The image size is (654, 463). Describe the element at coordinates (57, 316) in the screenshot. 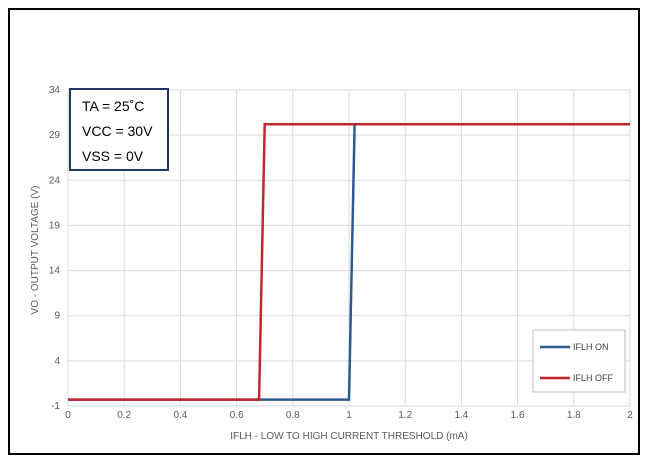

I see `y-tick-label: 9` at that location.